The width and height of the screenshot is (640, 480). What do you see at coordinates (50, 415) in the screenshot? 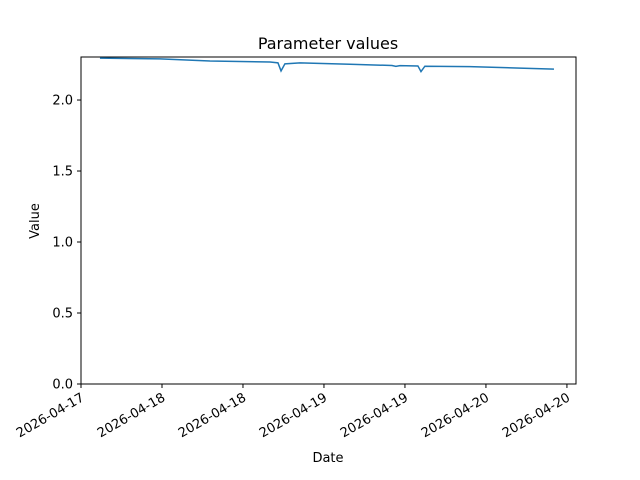
I see `x-tick-label: 2026-04-17` at bounding box center [50, 415].